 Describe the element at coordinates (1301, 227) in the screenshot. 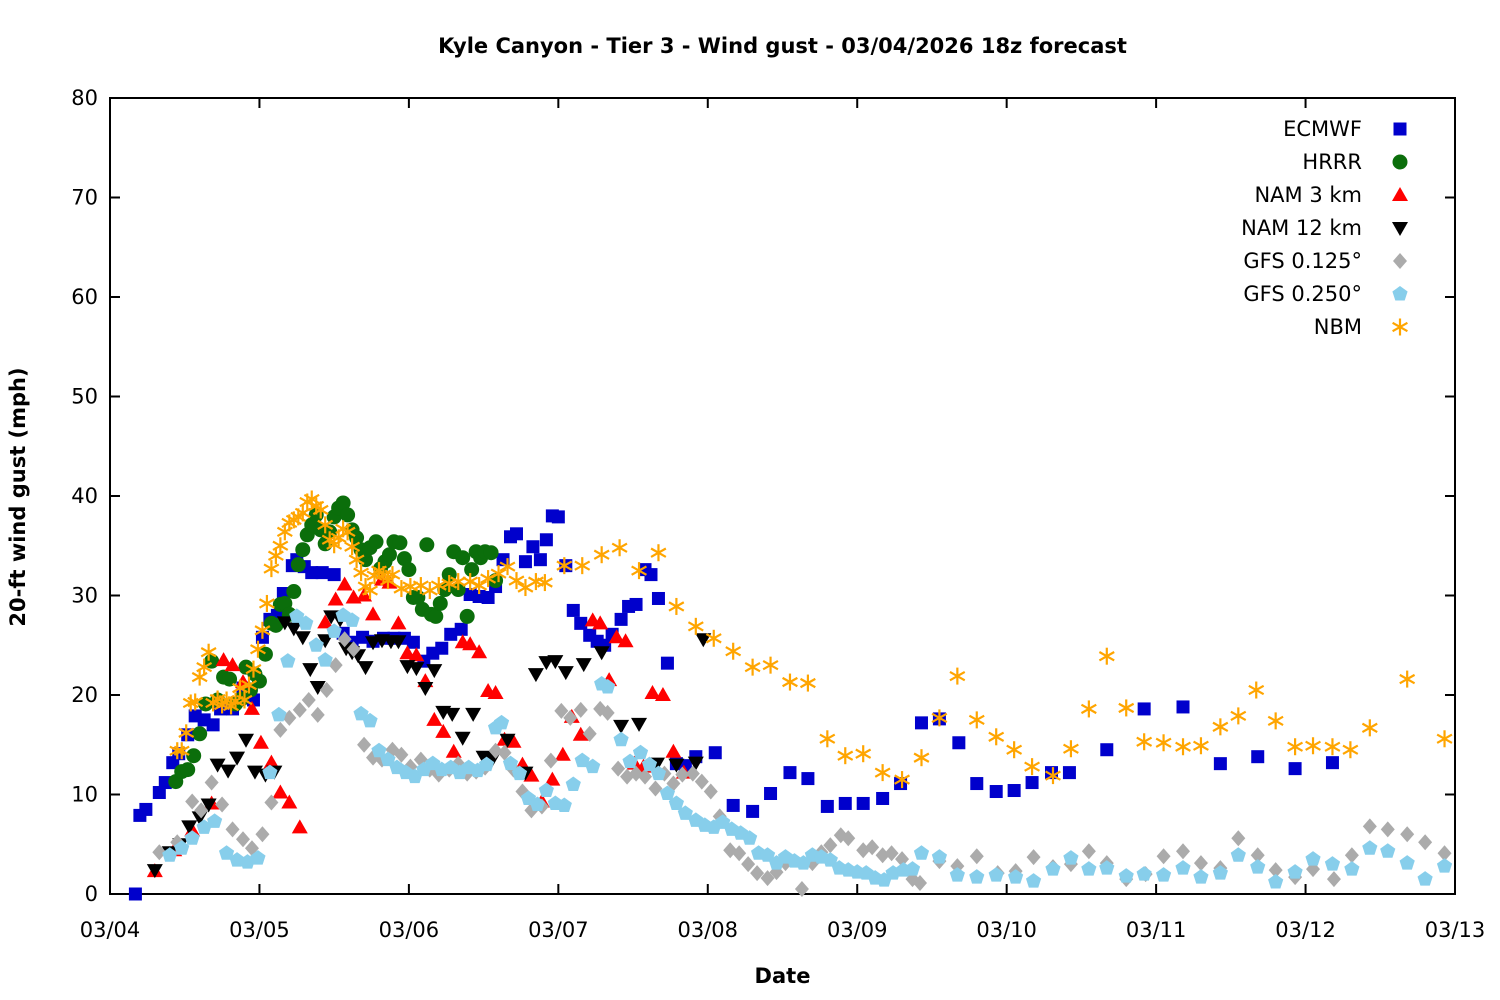

I see `legend-label: NAM 12 km` at that location.